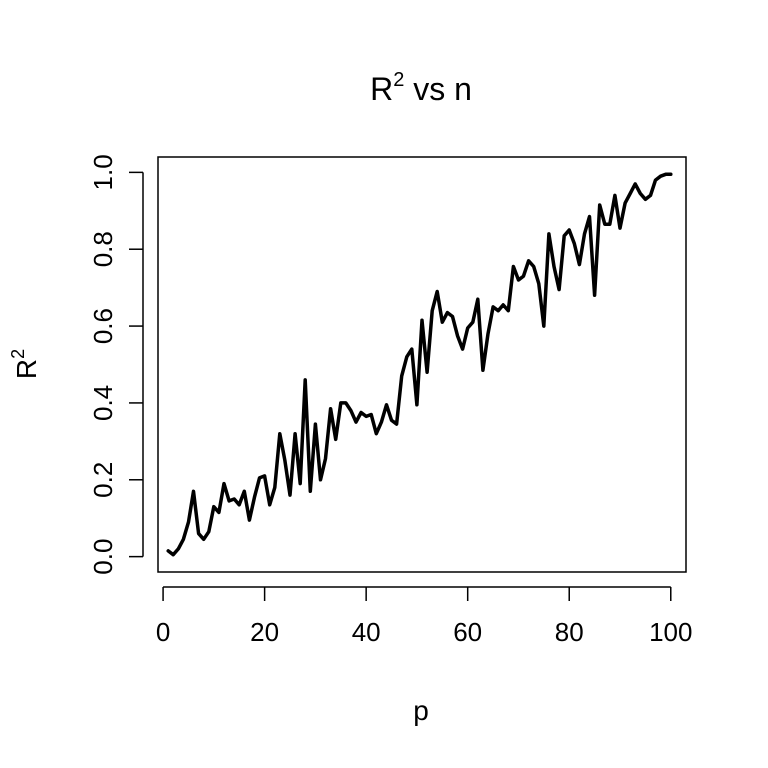 The width and height of the screenshot is (768, 768). Describe the element at coordinates (366, 632) in the screenshot. I see `x-tick-label: 40` at that location.